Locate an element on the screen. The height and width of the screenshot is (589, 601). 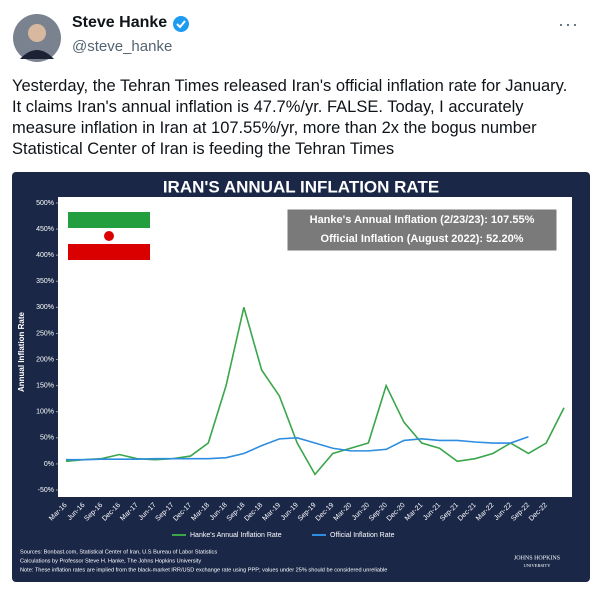
legend-label: Official Inflation Rate is located at coordinates (362, 535).